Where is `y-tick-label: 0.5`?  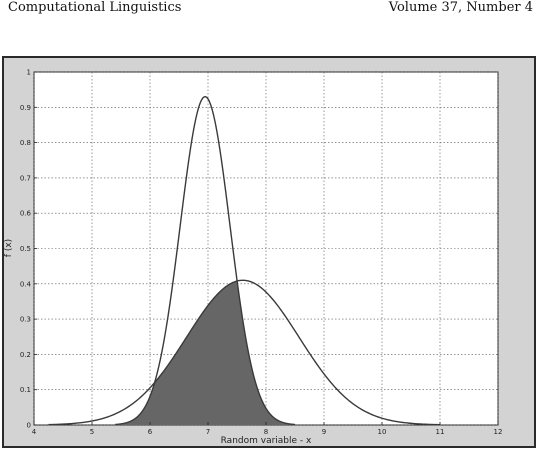 y-tick-label: 0.5 is located at coordinates (25, 249).